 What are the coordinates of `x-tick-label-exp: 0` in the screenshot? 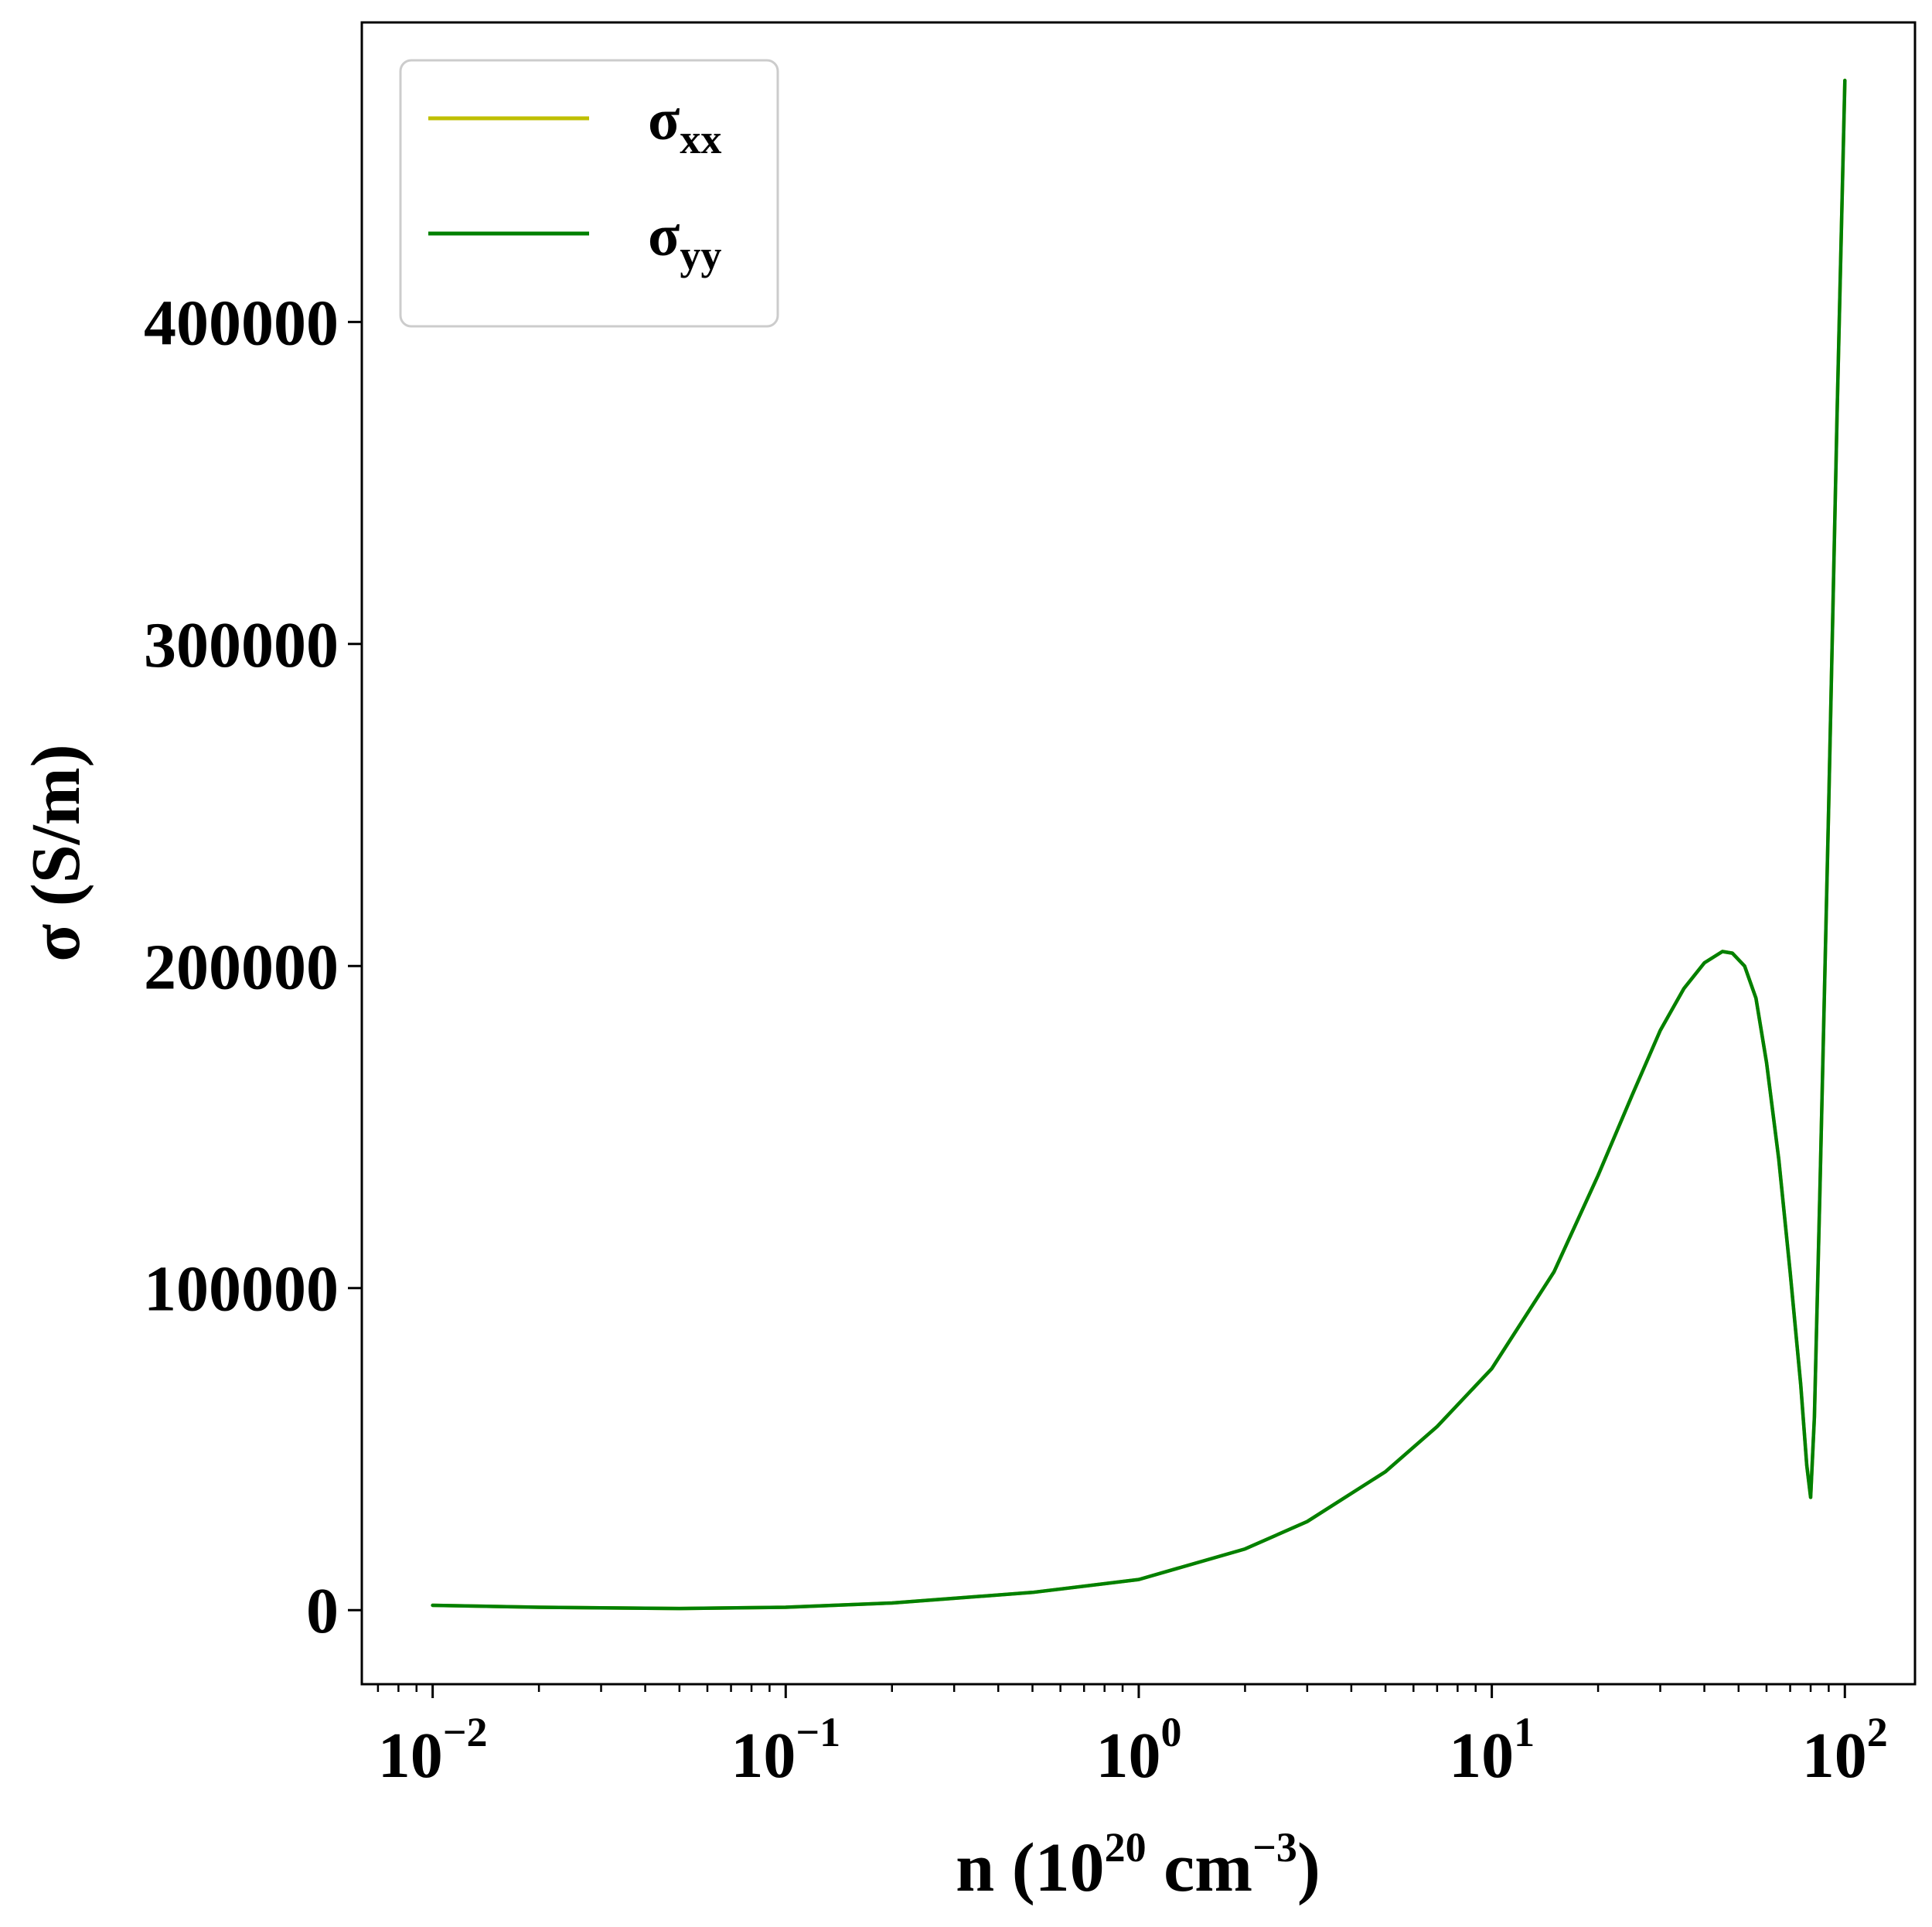 It's located at (1170, 1732).